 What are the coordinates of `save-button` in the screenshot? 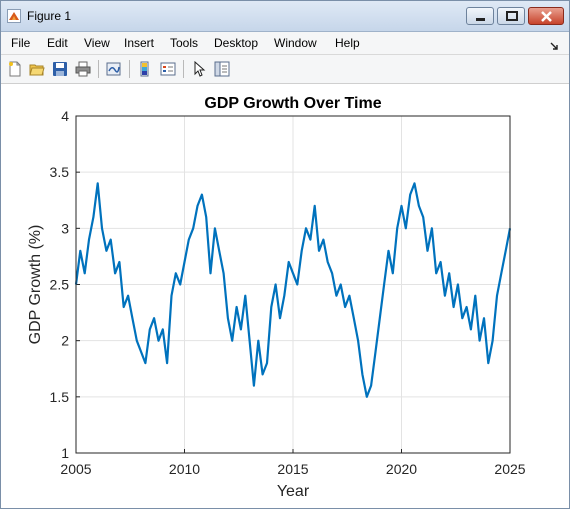 It's located at (60, 69).